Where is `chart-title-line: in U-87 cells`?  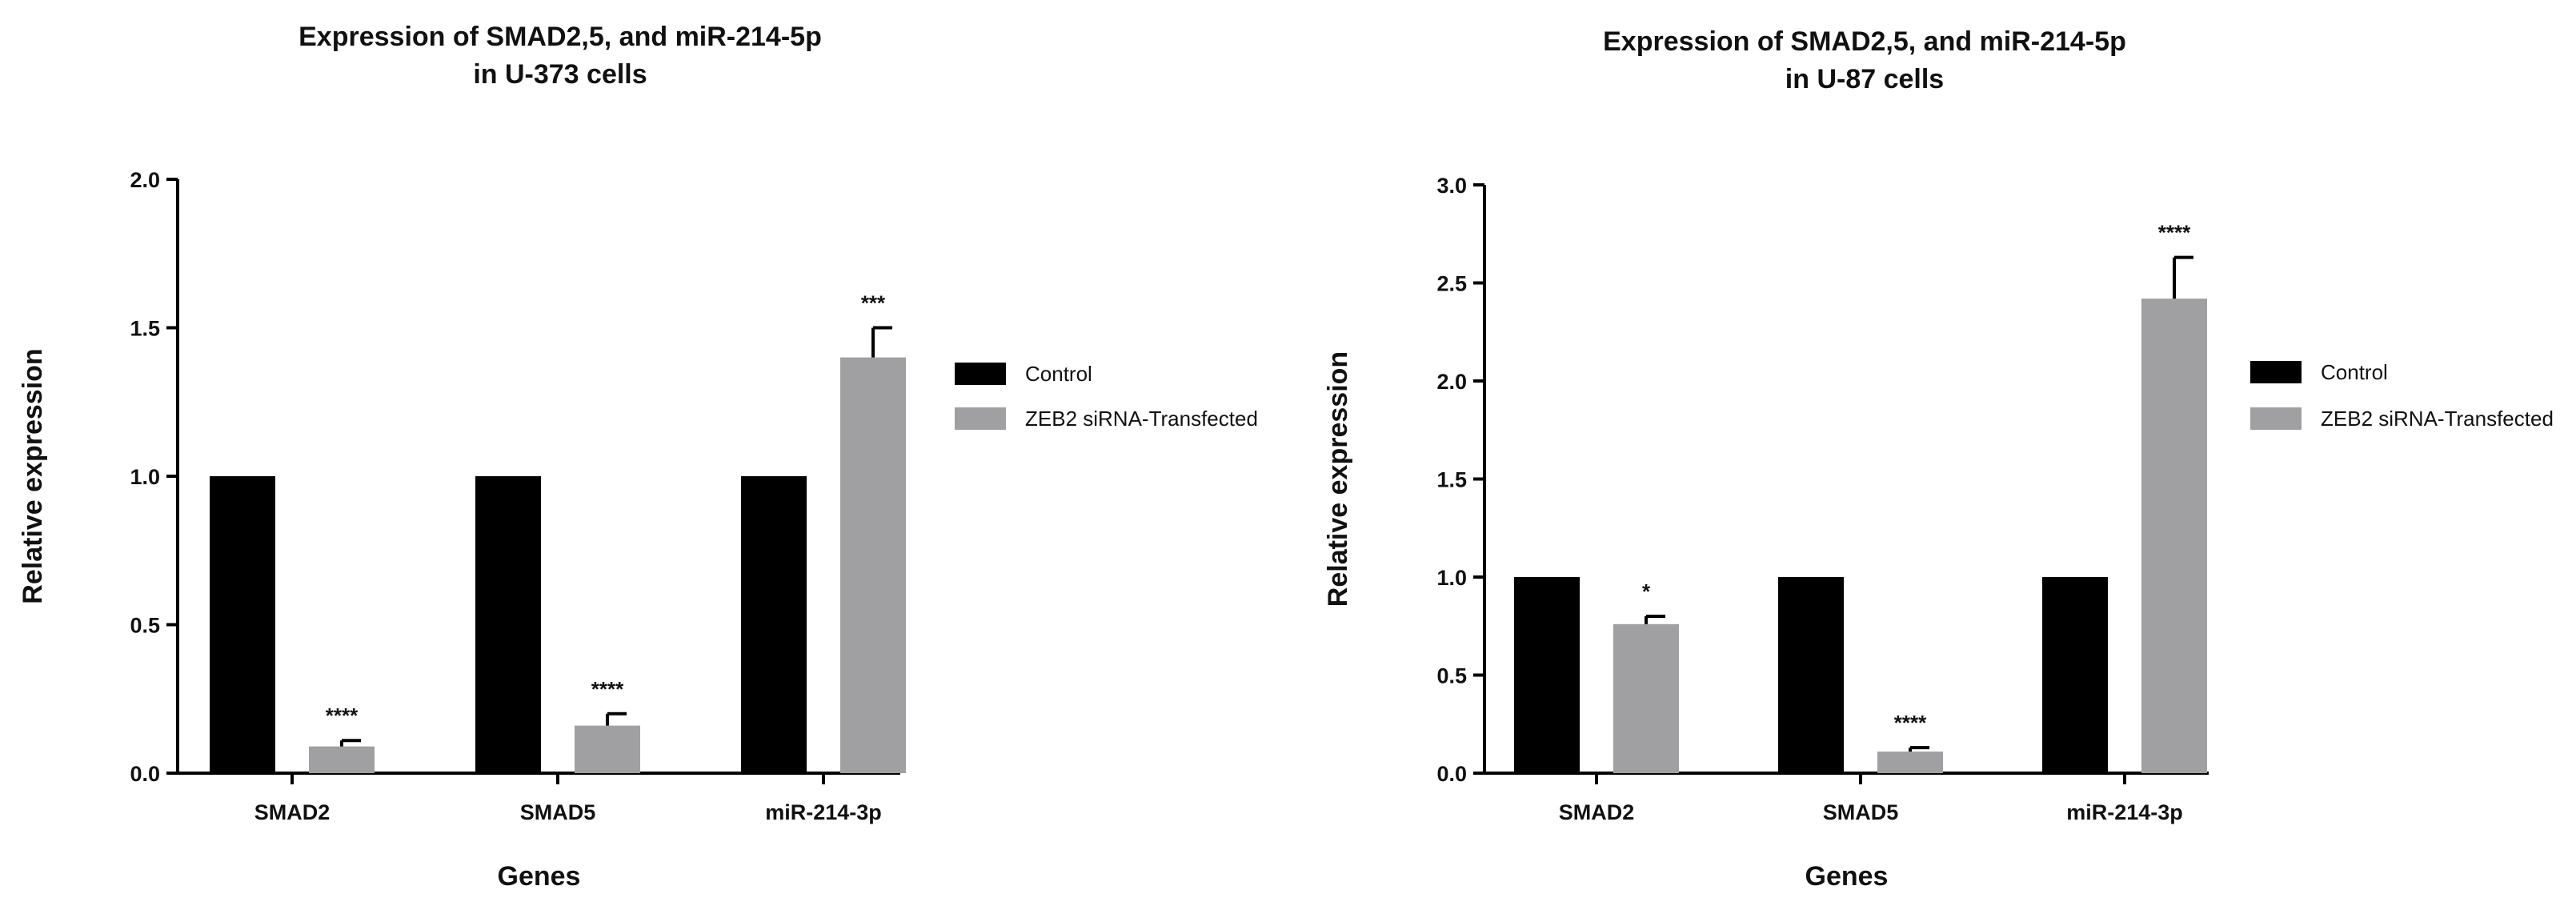
chart-title-line: in U-87 cells is located at coordinates (1864, 79).